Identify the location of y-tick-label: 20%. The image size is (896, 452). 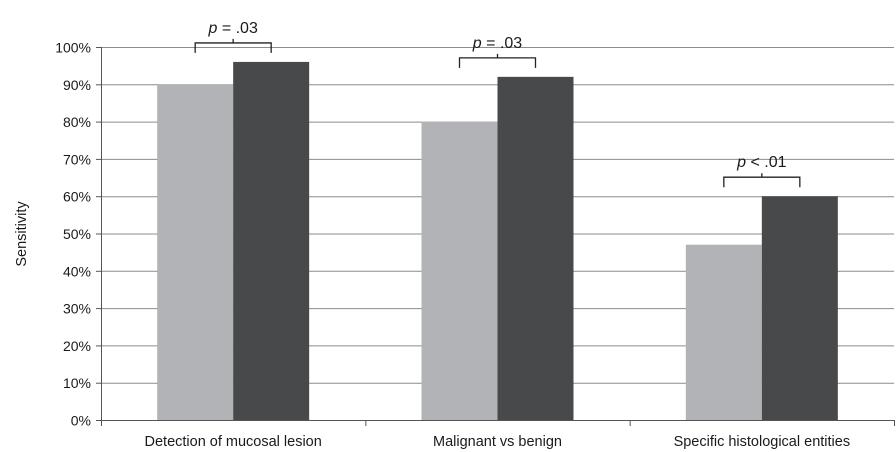
(77, 346).